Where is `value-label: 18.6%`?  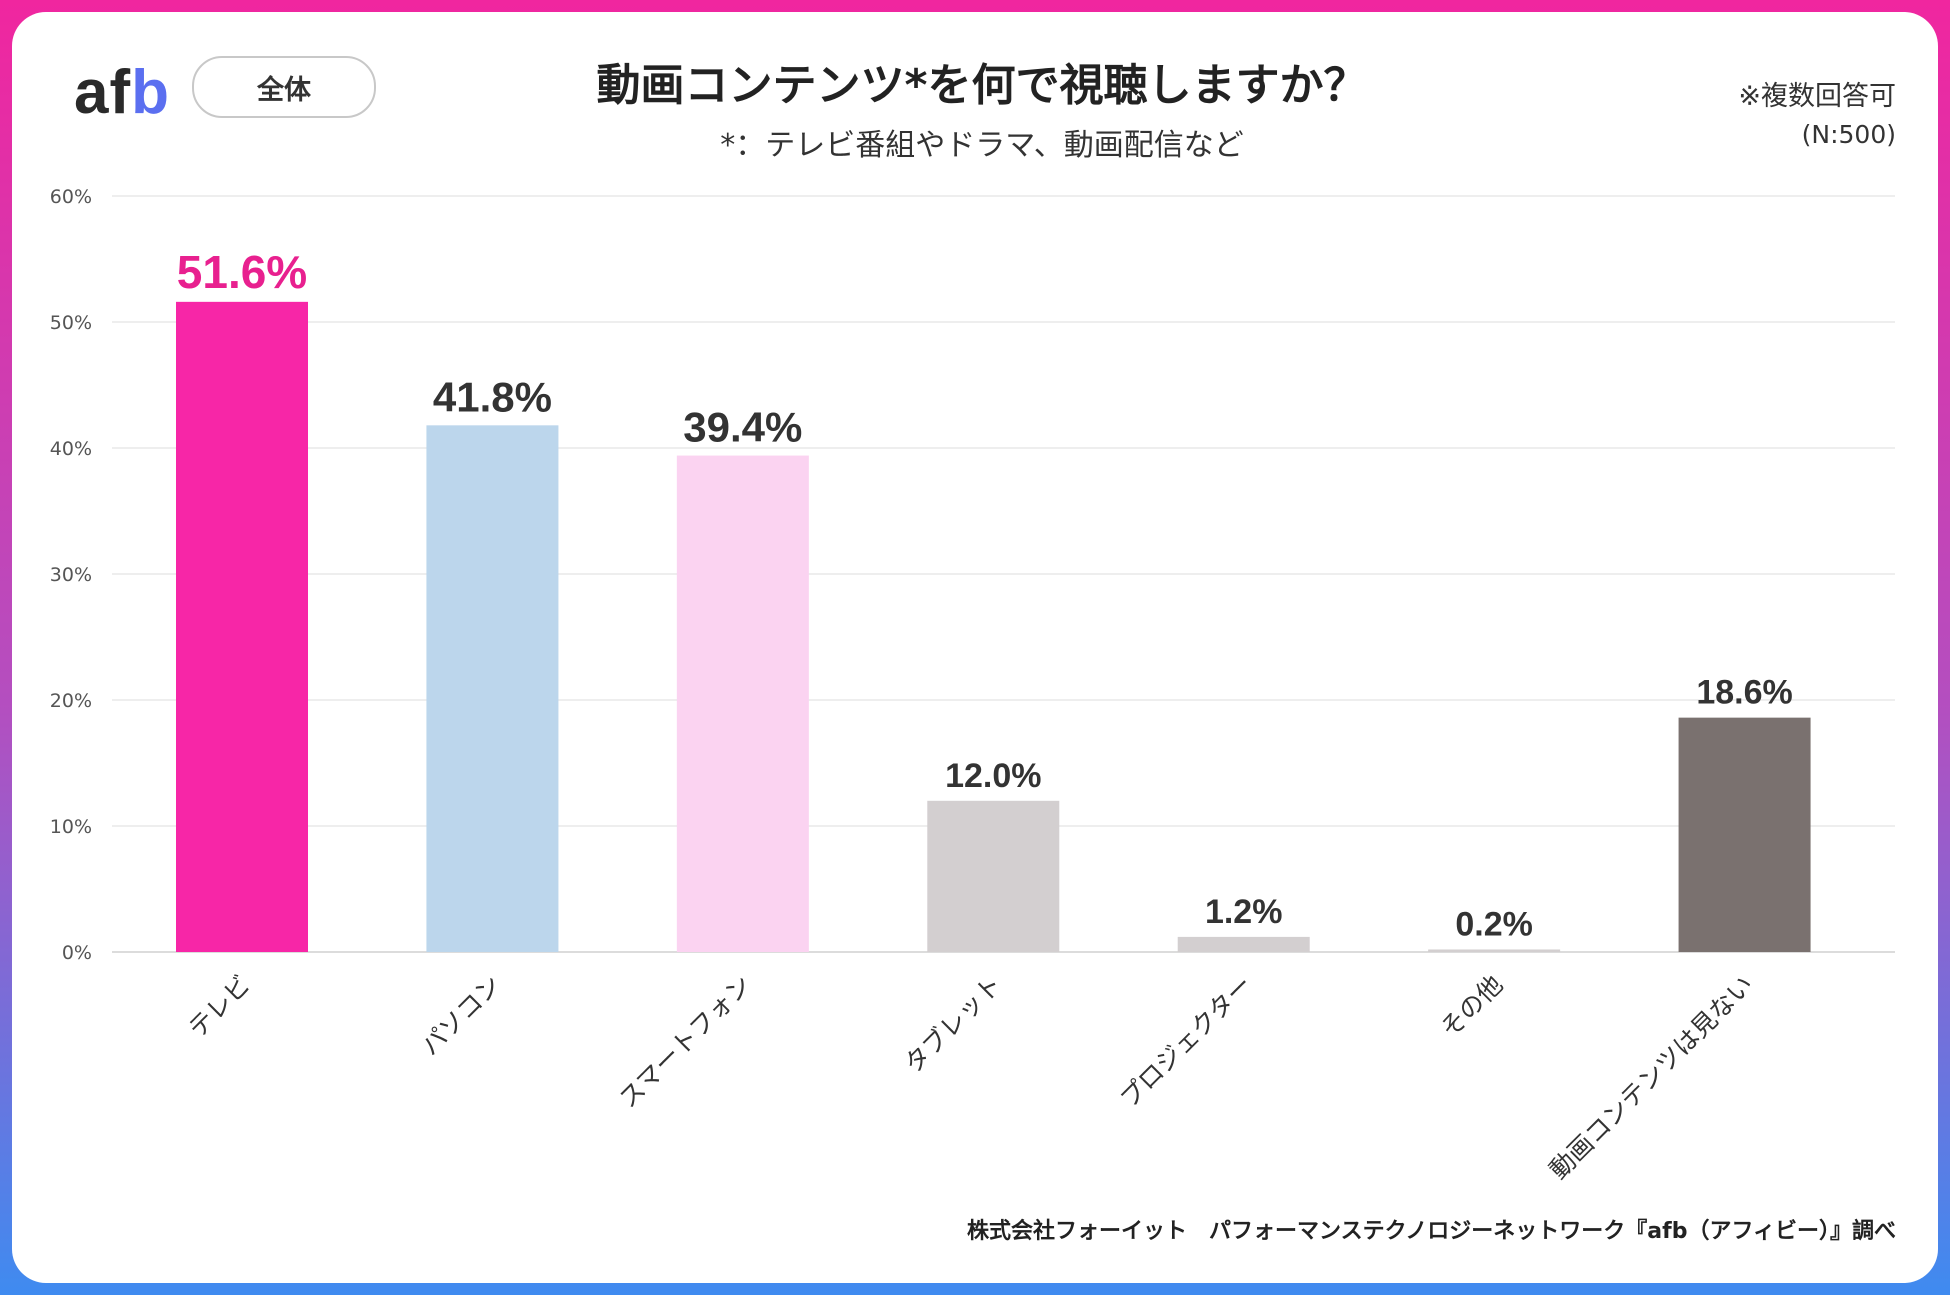
value-label: 18.6% is located at coordinates (1744, 693).